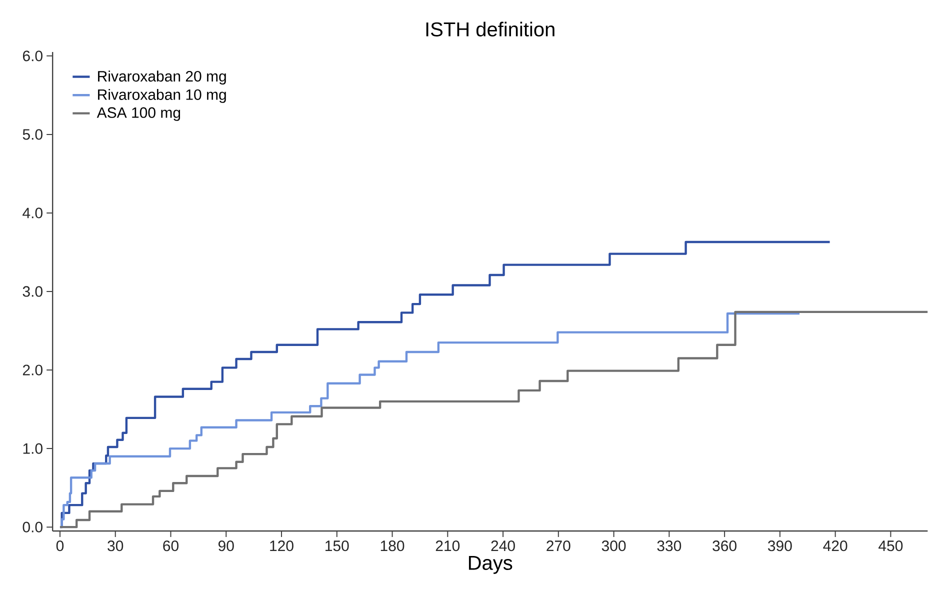  I want to click on y-tick-label: 6.0, so click(32, 56).